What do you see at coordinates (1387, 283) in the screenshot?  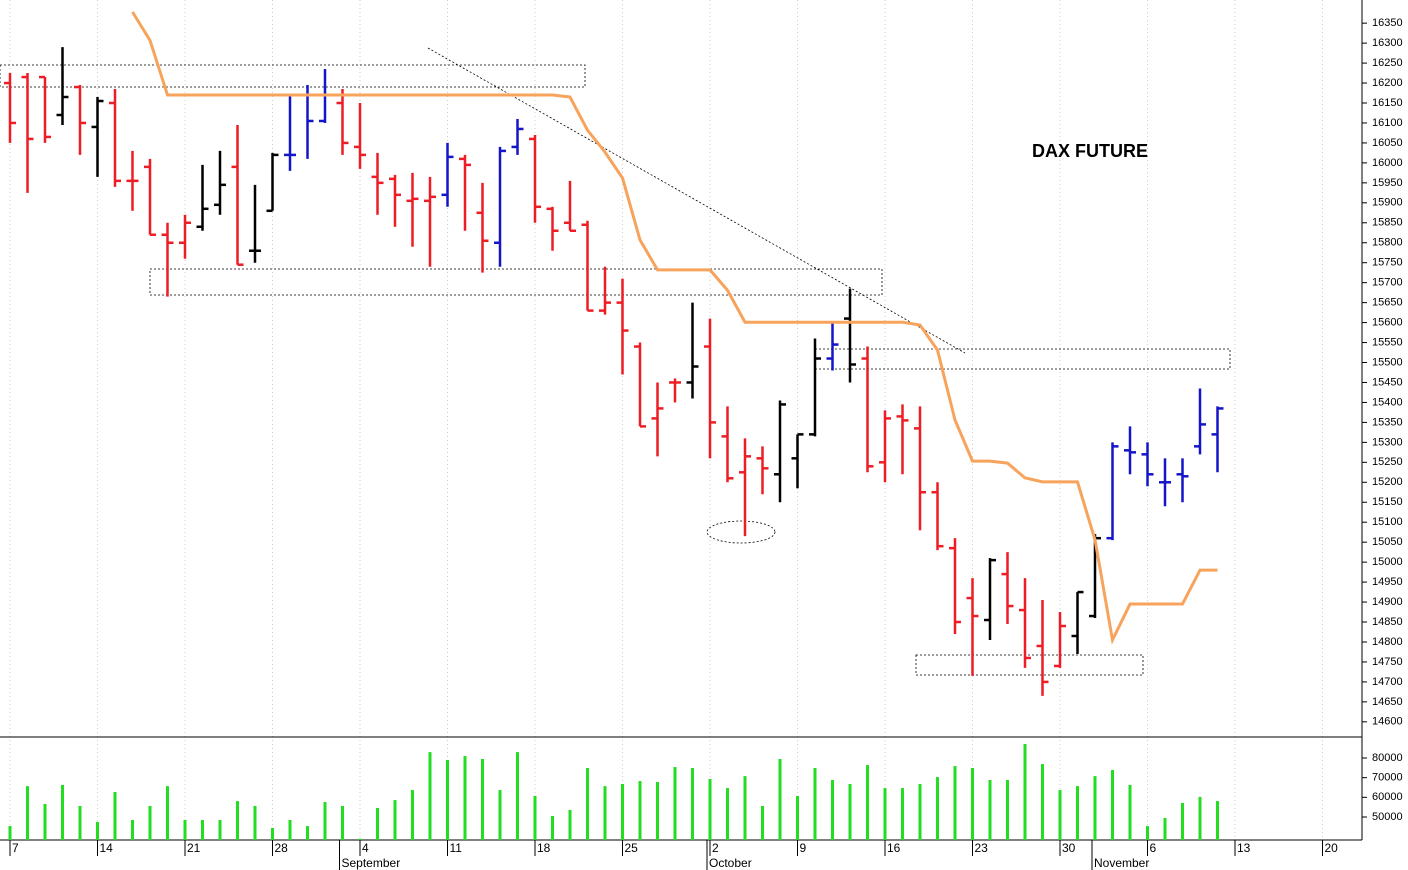 I see `y-tick-label: 15700` at bounding box center [1387, 283].